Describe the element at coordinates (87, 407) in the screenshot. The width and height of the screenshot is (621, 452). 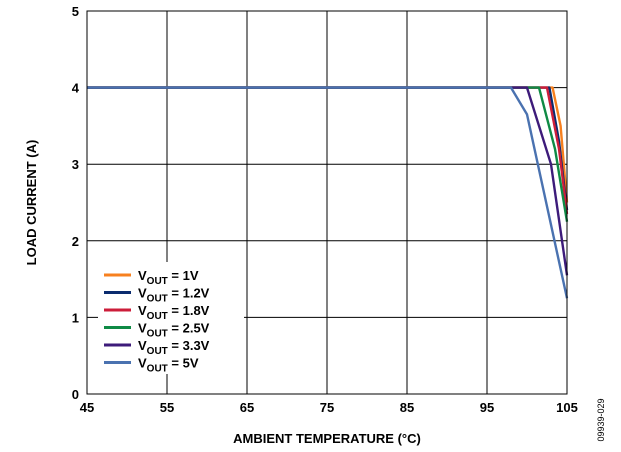
I see `x-tick-label: 45` at that location.